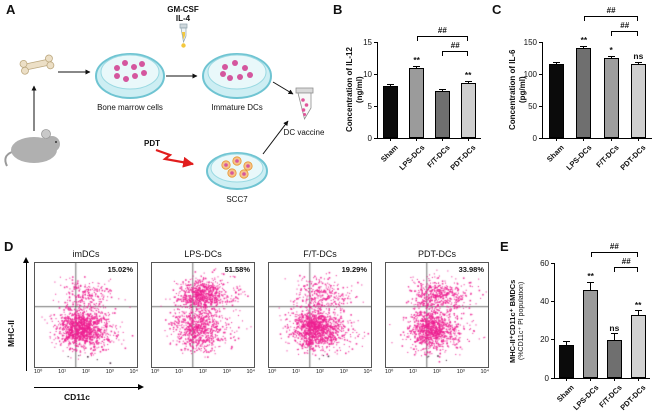  Describe the element at coordinates (237, 76) in the screenshot. I see `immature-dcs-dish-icon` at that location.